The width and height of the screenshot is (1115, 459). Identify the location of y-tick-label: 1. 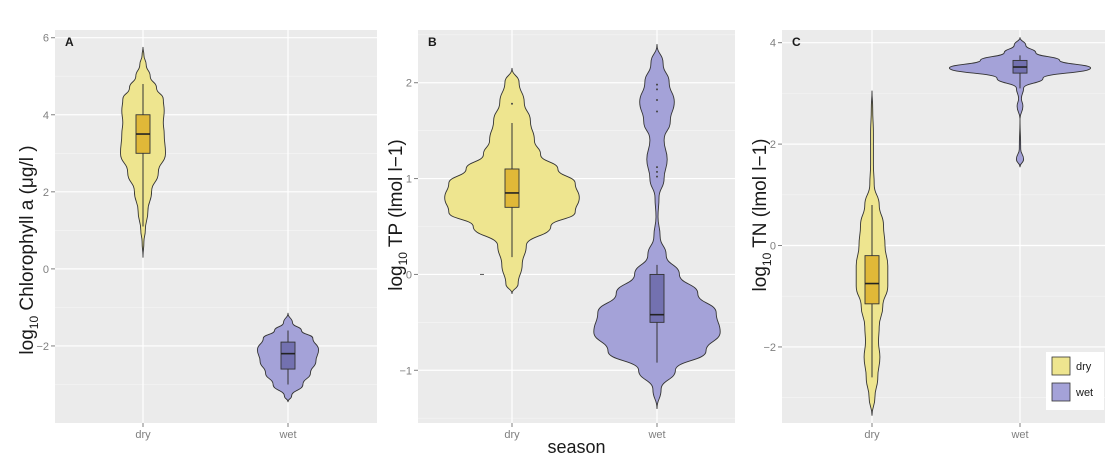
(409, 180).